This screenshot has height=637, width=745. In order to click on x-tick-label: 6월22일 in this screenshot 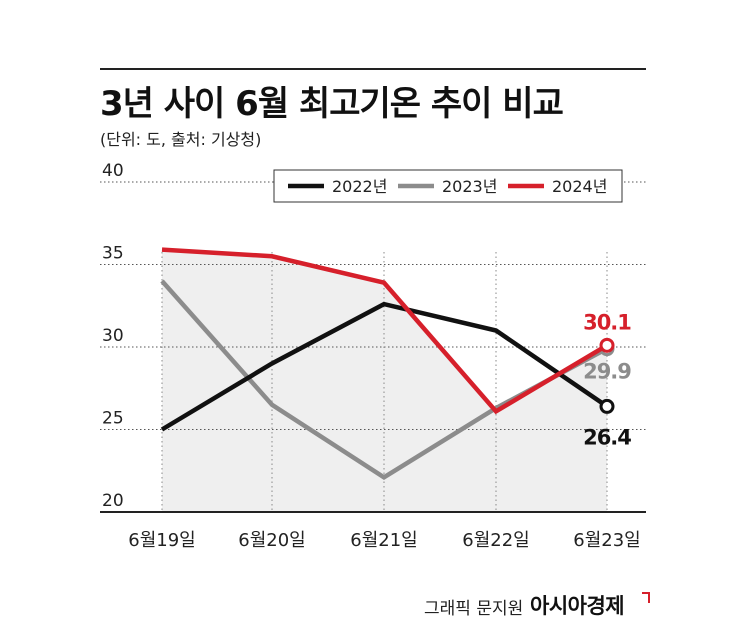, I will do `click(495, 540)`.